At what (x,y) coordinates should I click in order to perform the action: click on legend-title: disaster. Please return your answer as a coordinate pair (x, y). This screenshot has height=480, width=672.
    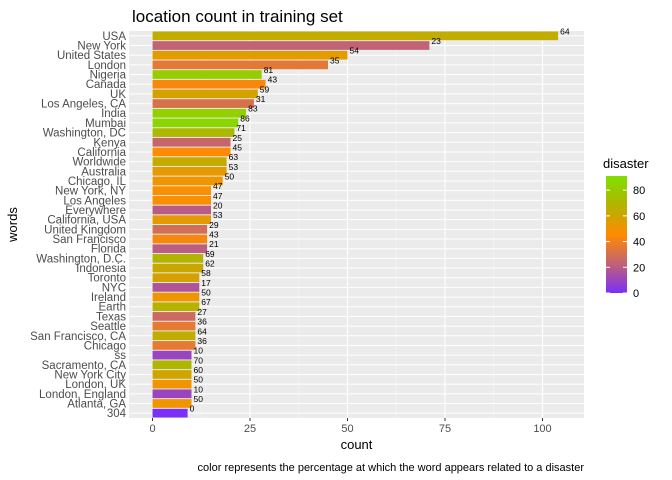
    Looking at the image, I should click on (626, 163).